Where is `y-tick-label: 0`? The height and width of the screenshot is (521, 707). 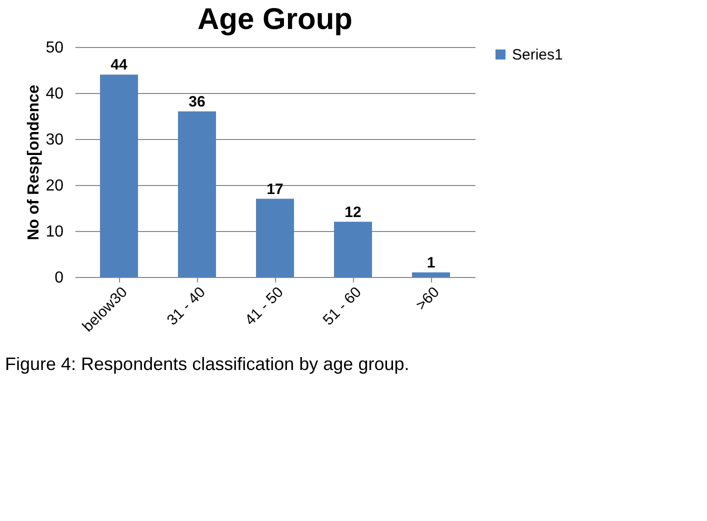 y-tick-label: 0 is located at coordinates (59, 278).